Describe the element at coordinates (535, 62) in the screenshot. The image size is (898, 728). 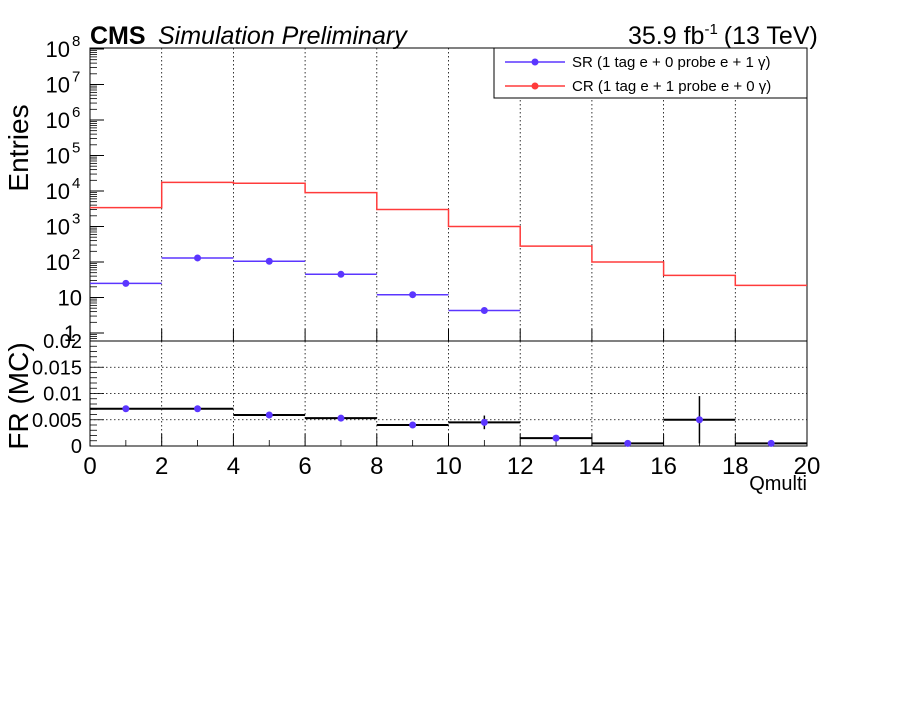
I see `legend-sr-marker` at that location.